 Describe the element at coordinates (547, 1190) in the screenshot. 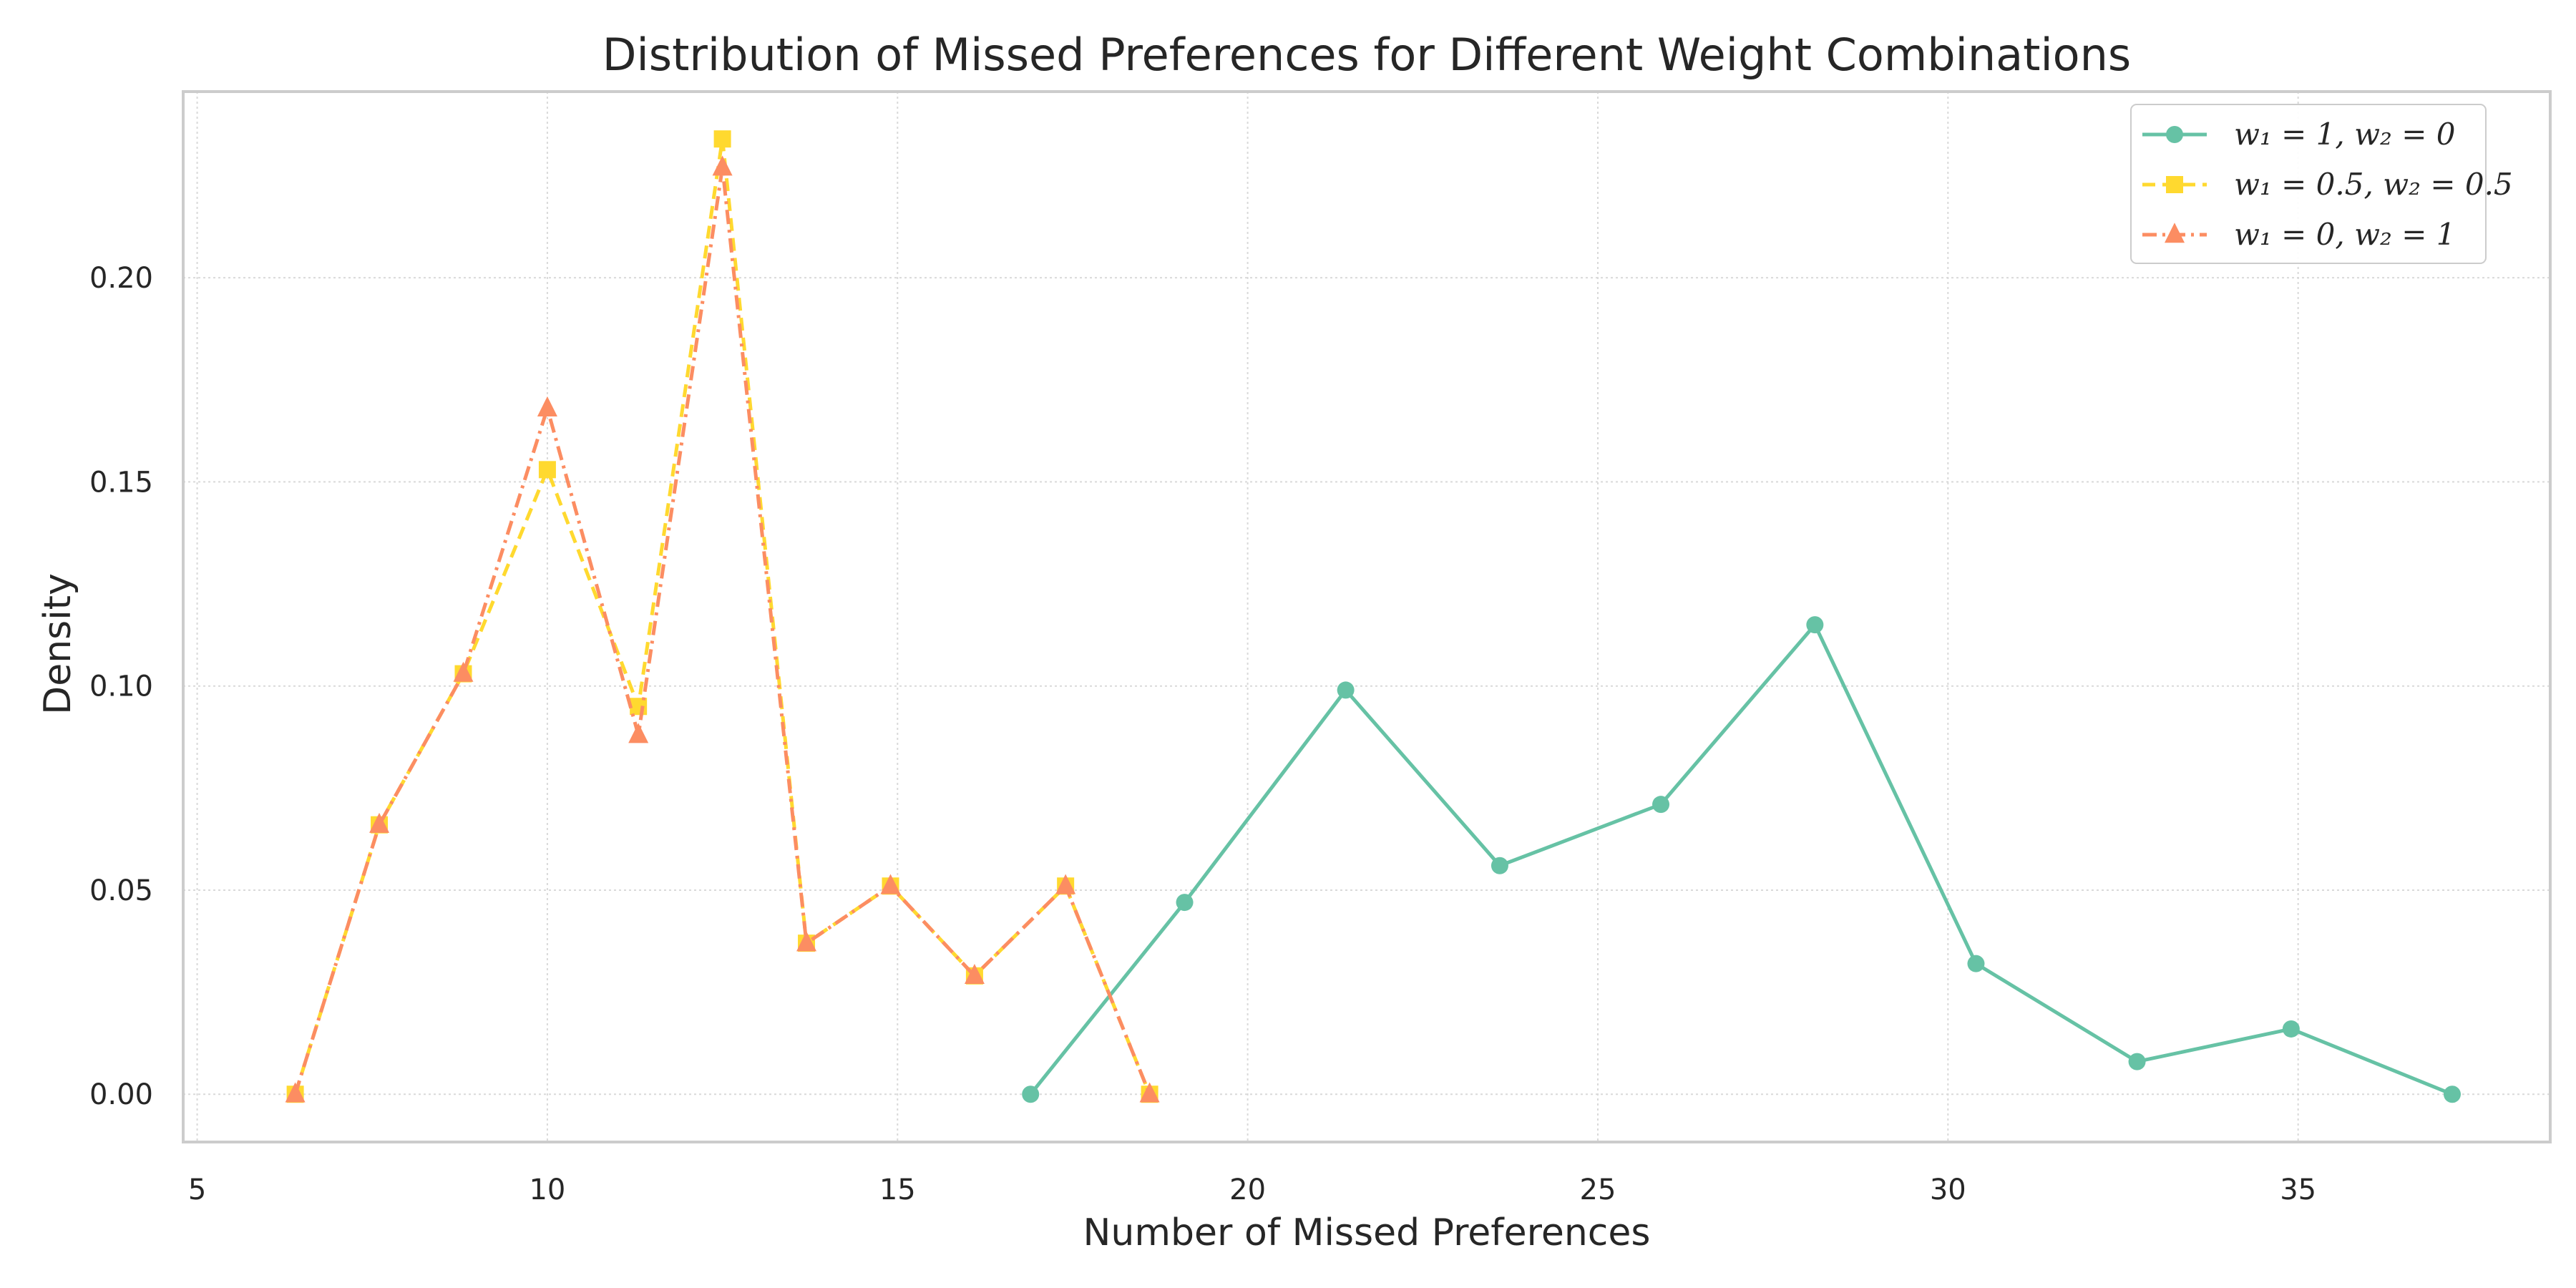

I see `x-tick-label: 10` at that location.